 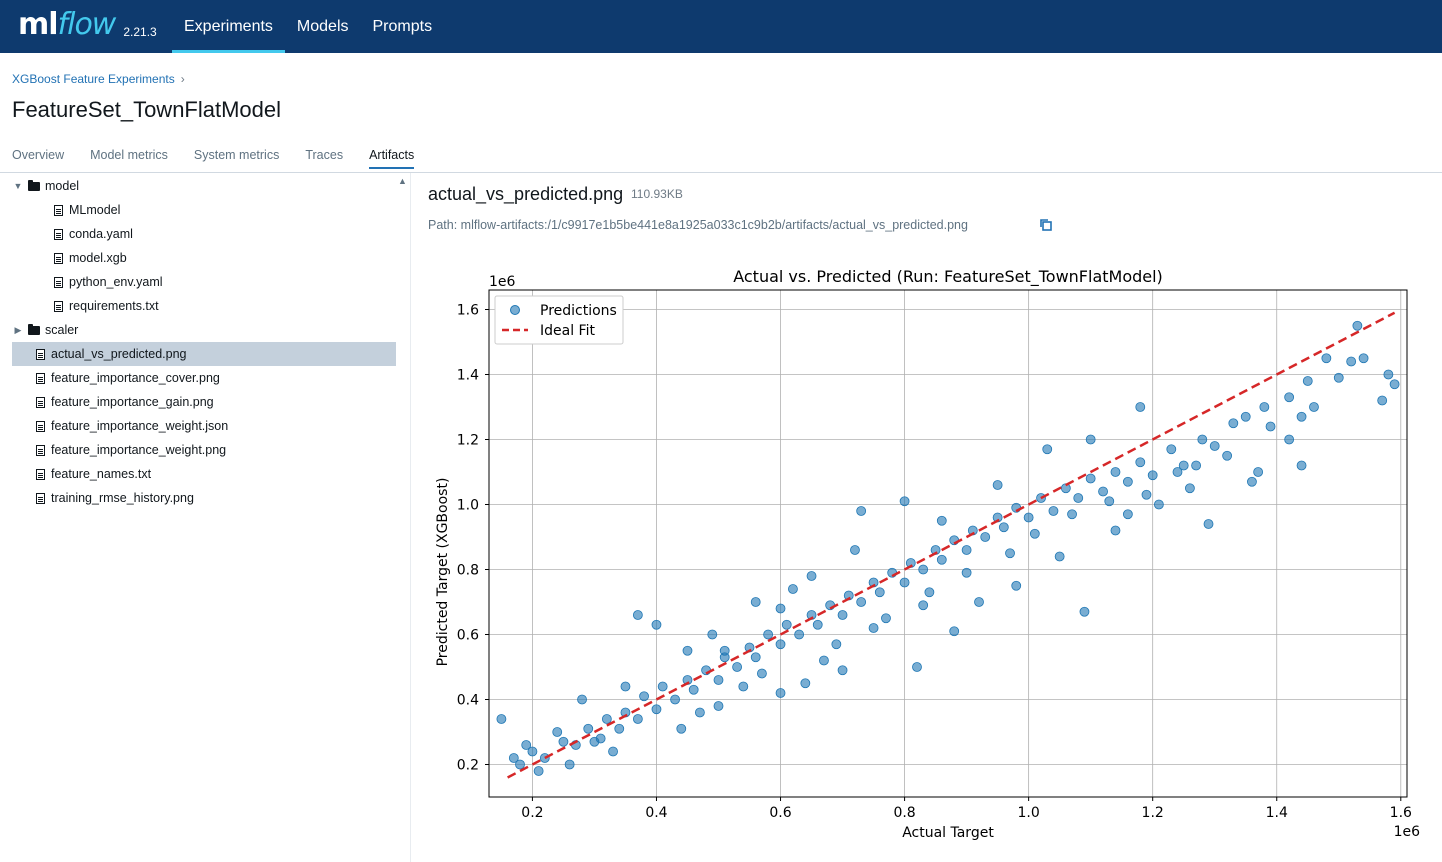 What do you see at coordinates (204, 354) in the screenshot?
I see `tree-file-actual-vs-predicted: actual_vs_predicted.png` at bounding box center [204, 354].